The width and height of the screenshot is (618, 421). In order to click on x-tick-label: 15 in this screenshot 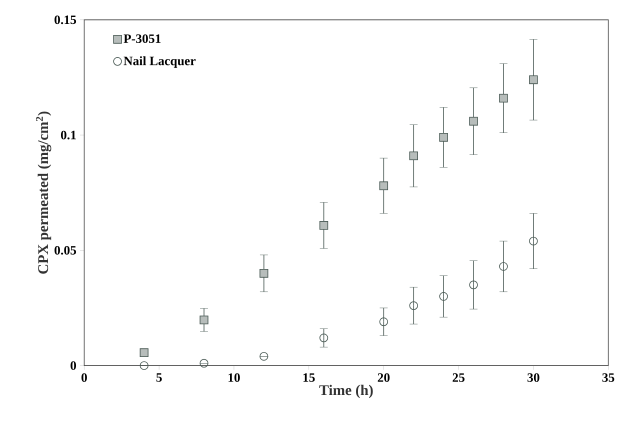, I will do `click(309, 377)`.